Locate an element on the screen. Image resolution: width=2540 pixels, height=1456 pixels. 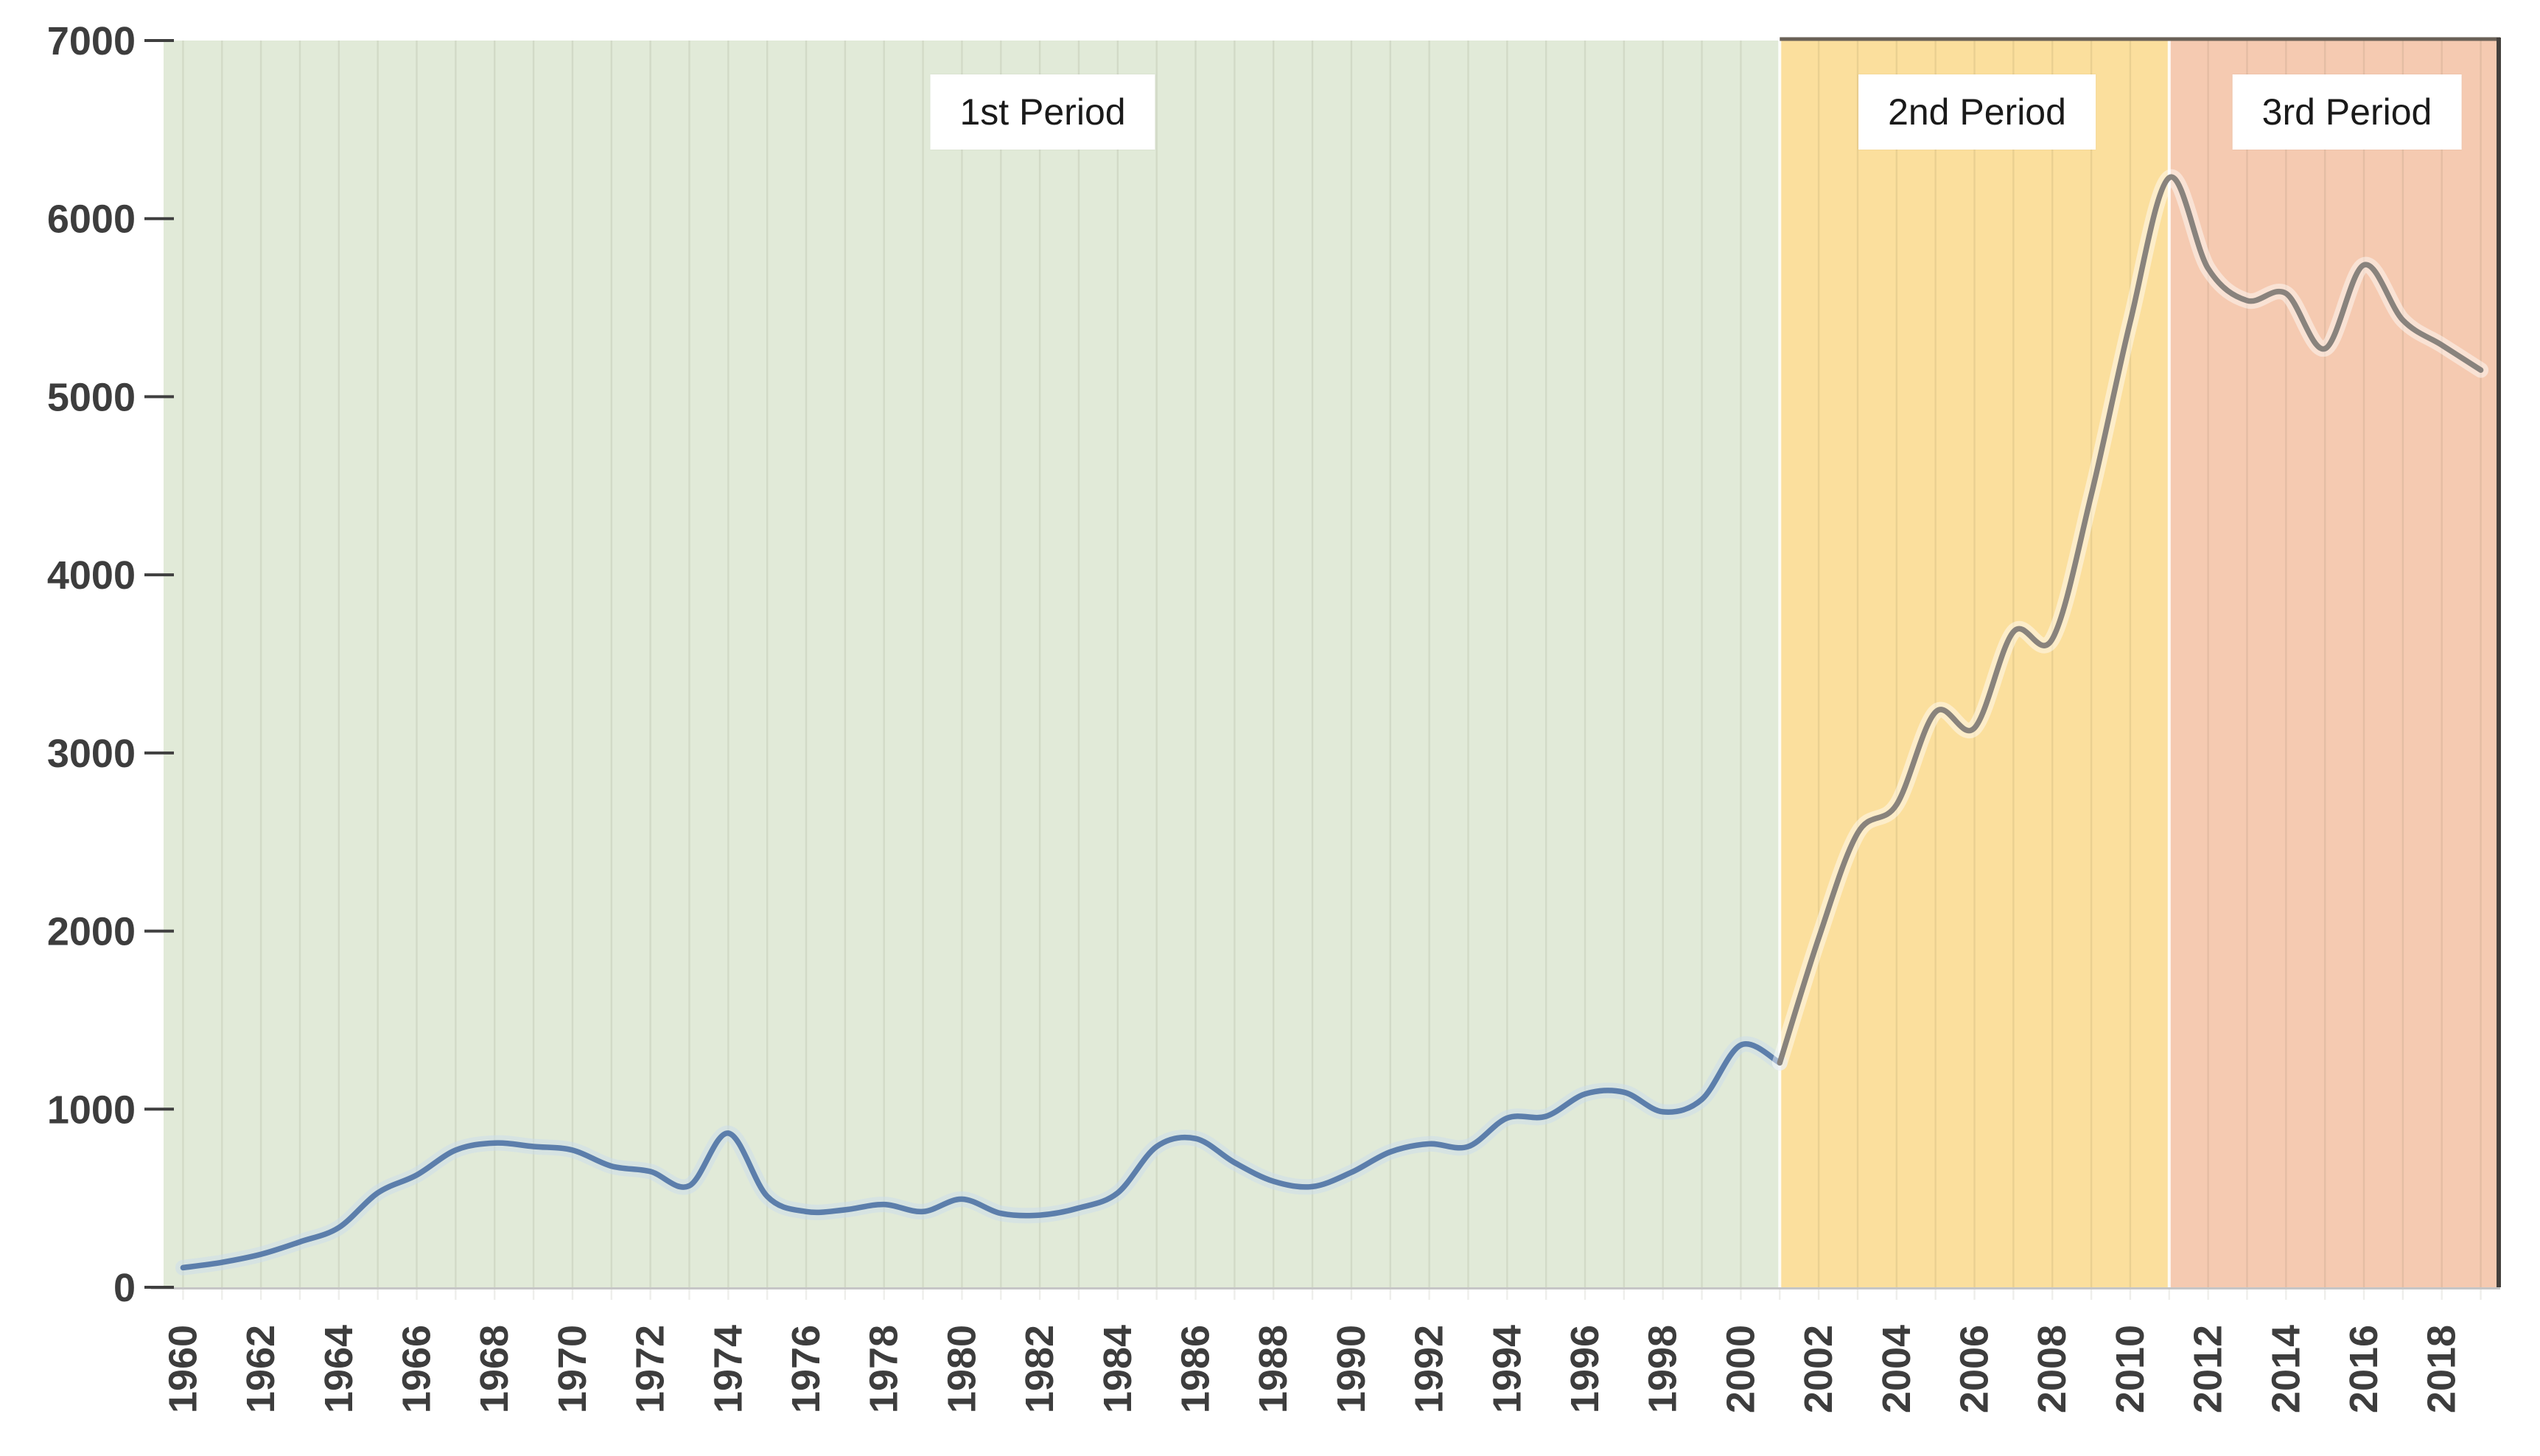
period-label-2nd: 2nd Period is located at coordinates (1977, 112).